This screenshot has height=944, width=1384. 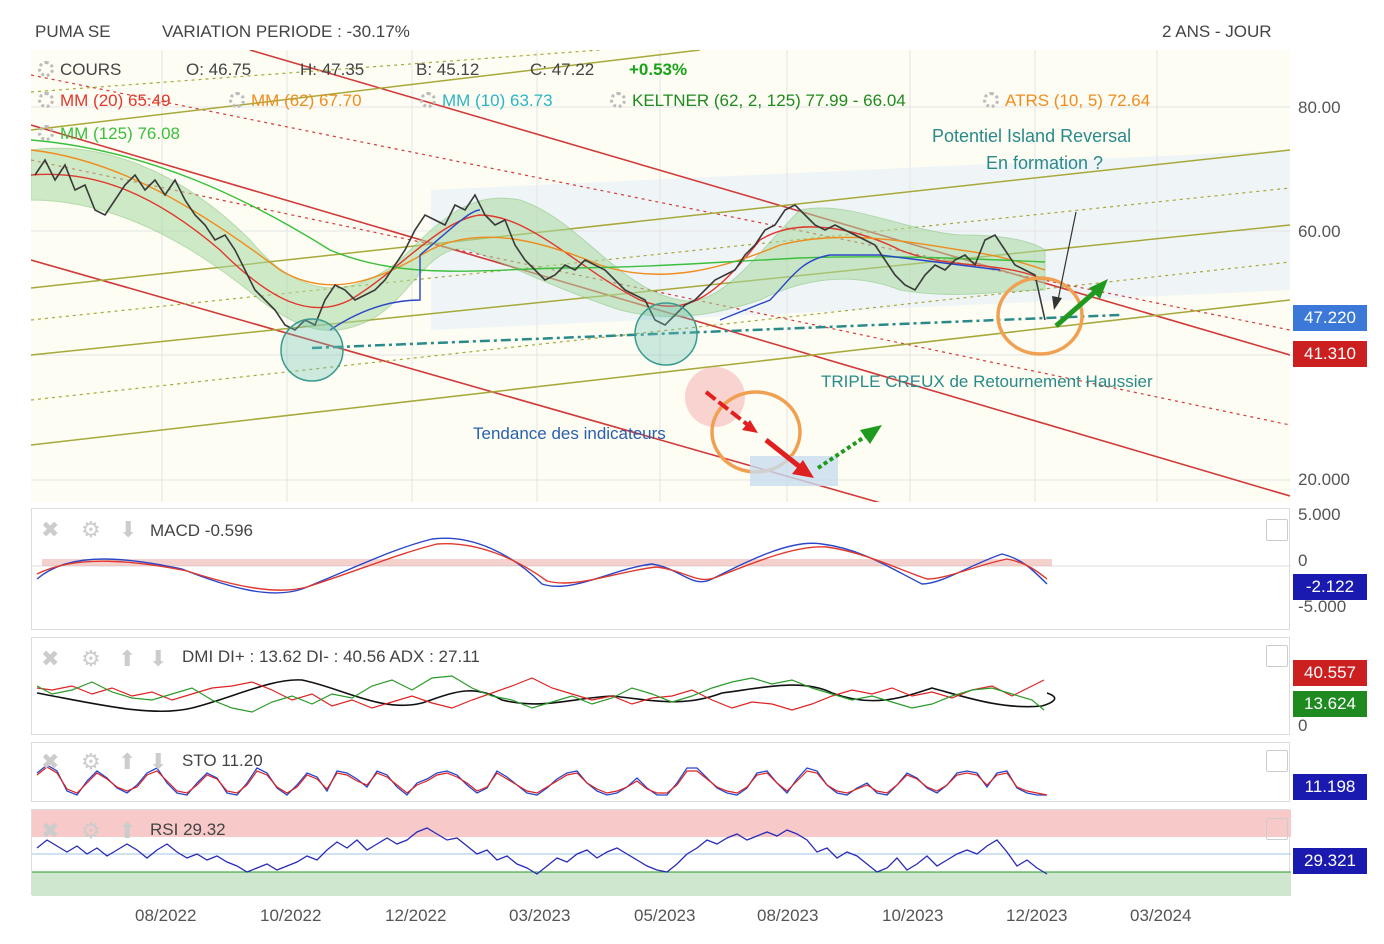 What do you see at coordinates (1330, 861) in the screenshot?
I see `rsi-tag: 29.321` at bounding box center [1330, 861].